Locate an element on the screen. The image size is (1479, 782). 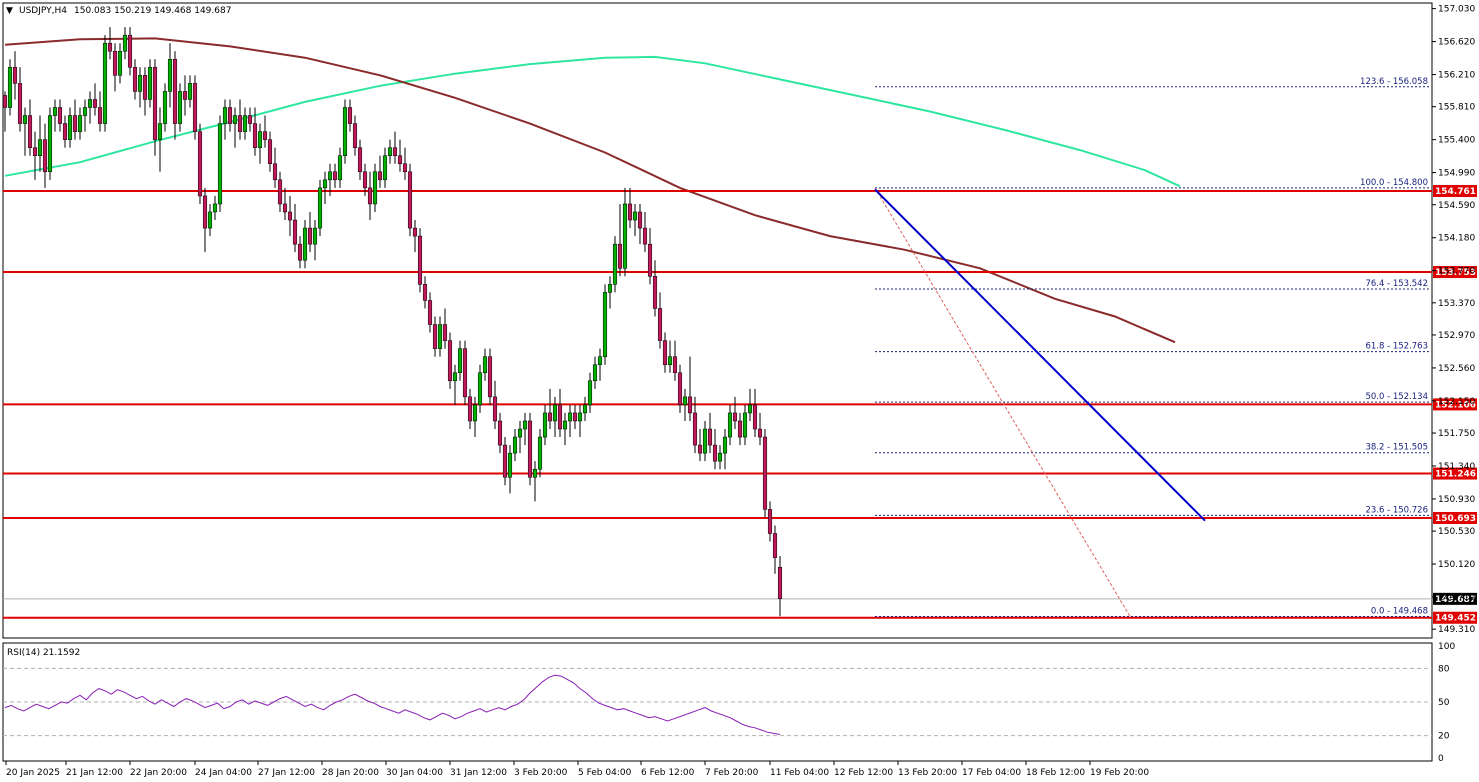
fib-level-label: 61.8 - 152.763 is located at coordinates (1396, 347).